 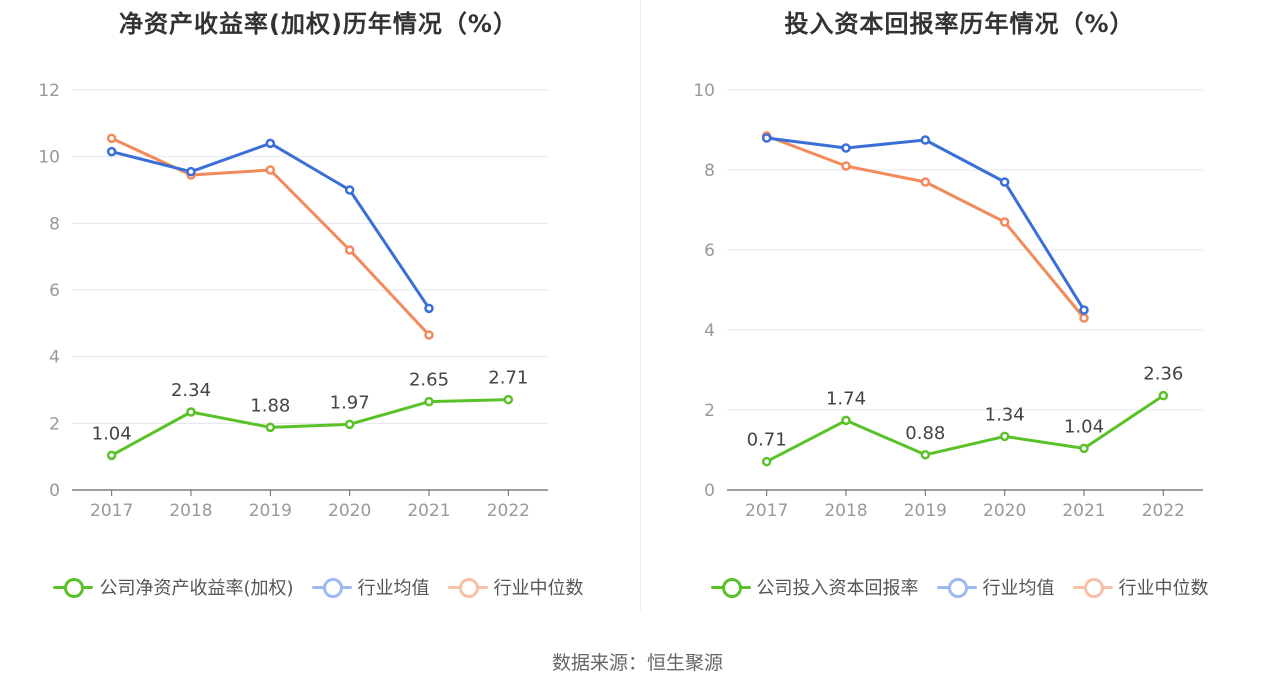 I want to click on data-source-note: 数据来源：恒生聚源, so click(x=637, y=663).